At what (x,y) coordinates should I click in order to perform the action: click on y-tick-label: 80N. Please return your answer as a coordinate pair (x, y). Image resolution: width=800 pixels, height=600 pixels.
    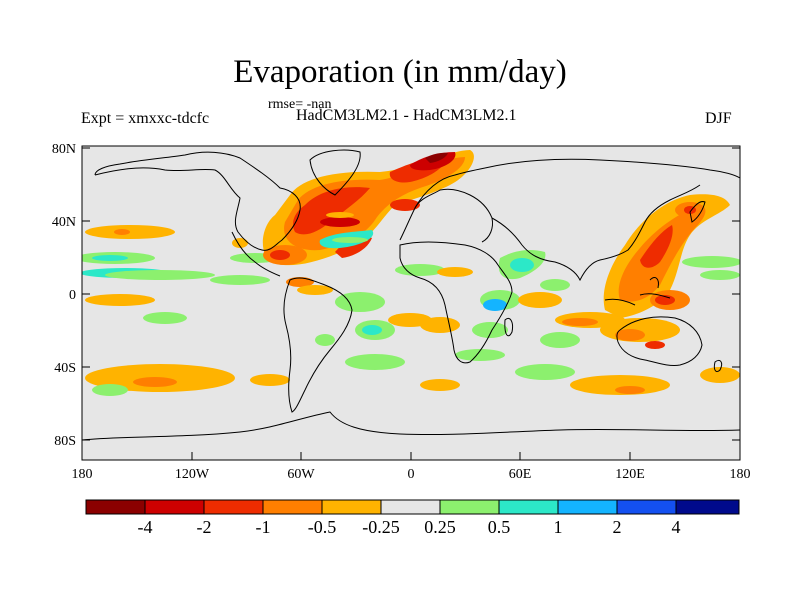
    Looking at the image, I should click on (64, 149).